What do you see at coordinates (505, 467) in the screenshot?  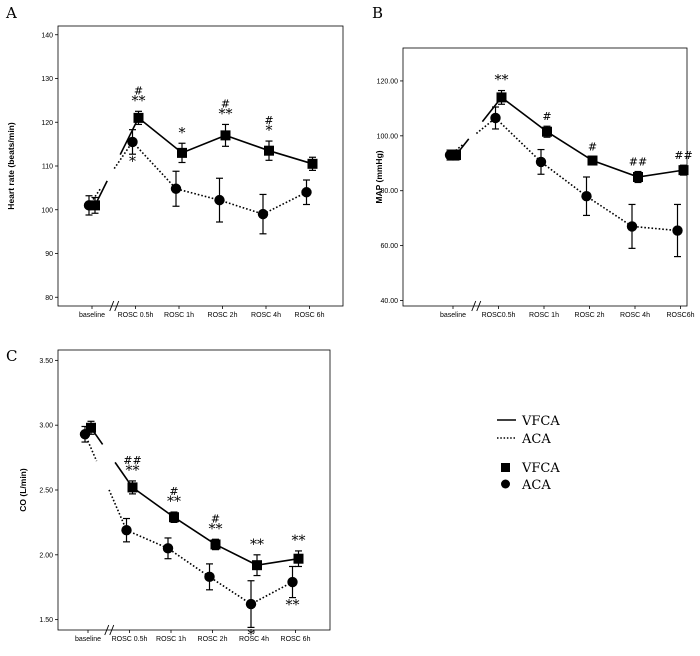 I see `legend-square-marker` at bounding box center [505, 467].